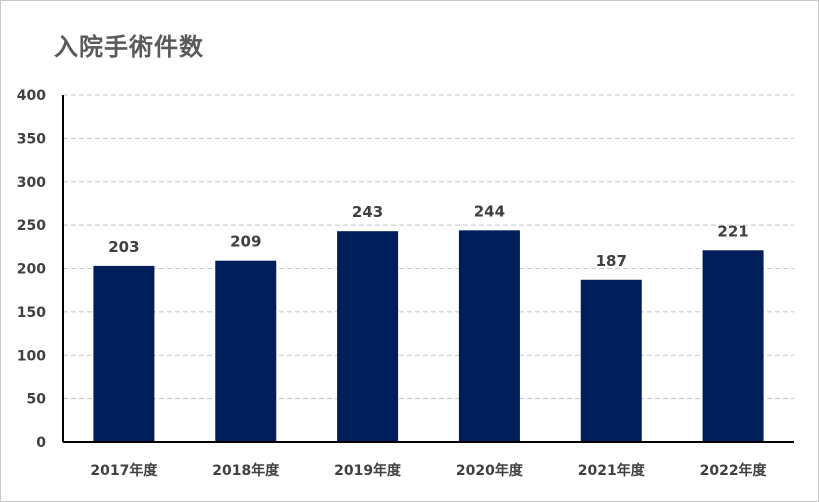 This screenshot has height=502, width=819. Describe the element at coordinates (489, 211) in the screenshot. I see `data-label: 244` at that location.